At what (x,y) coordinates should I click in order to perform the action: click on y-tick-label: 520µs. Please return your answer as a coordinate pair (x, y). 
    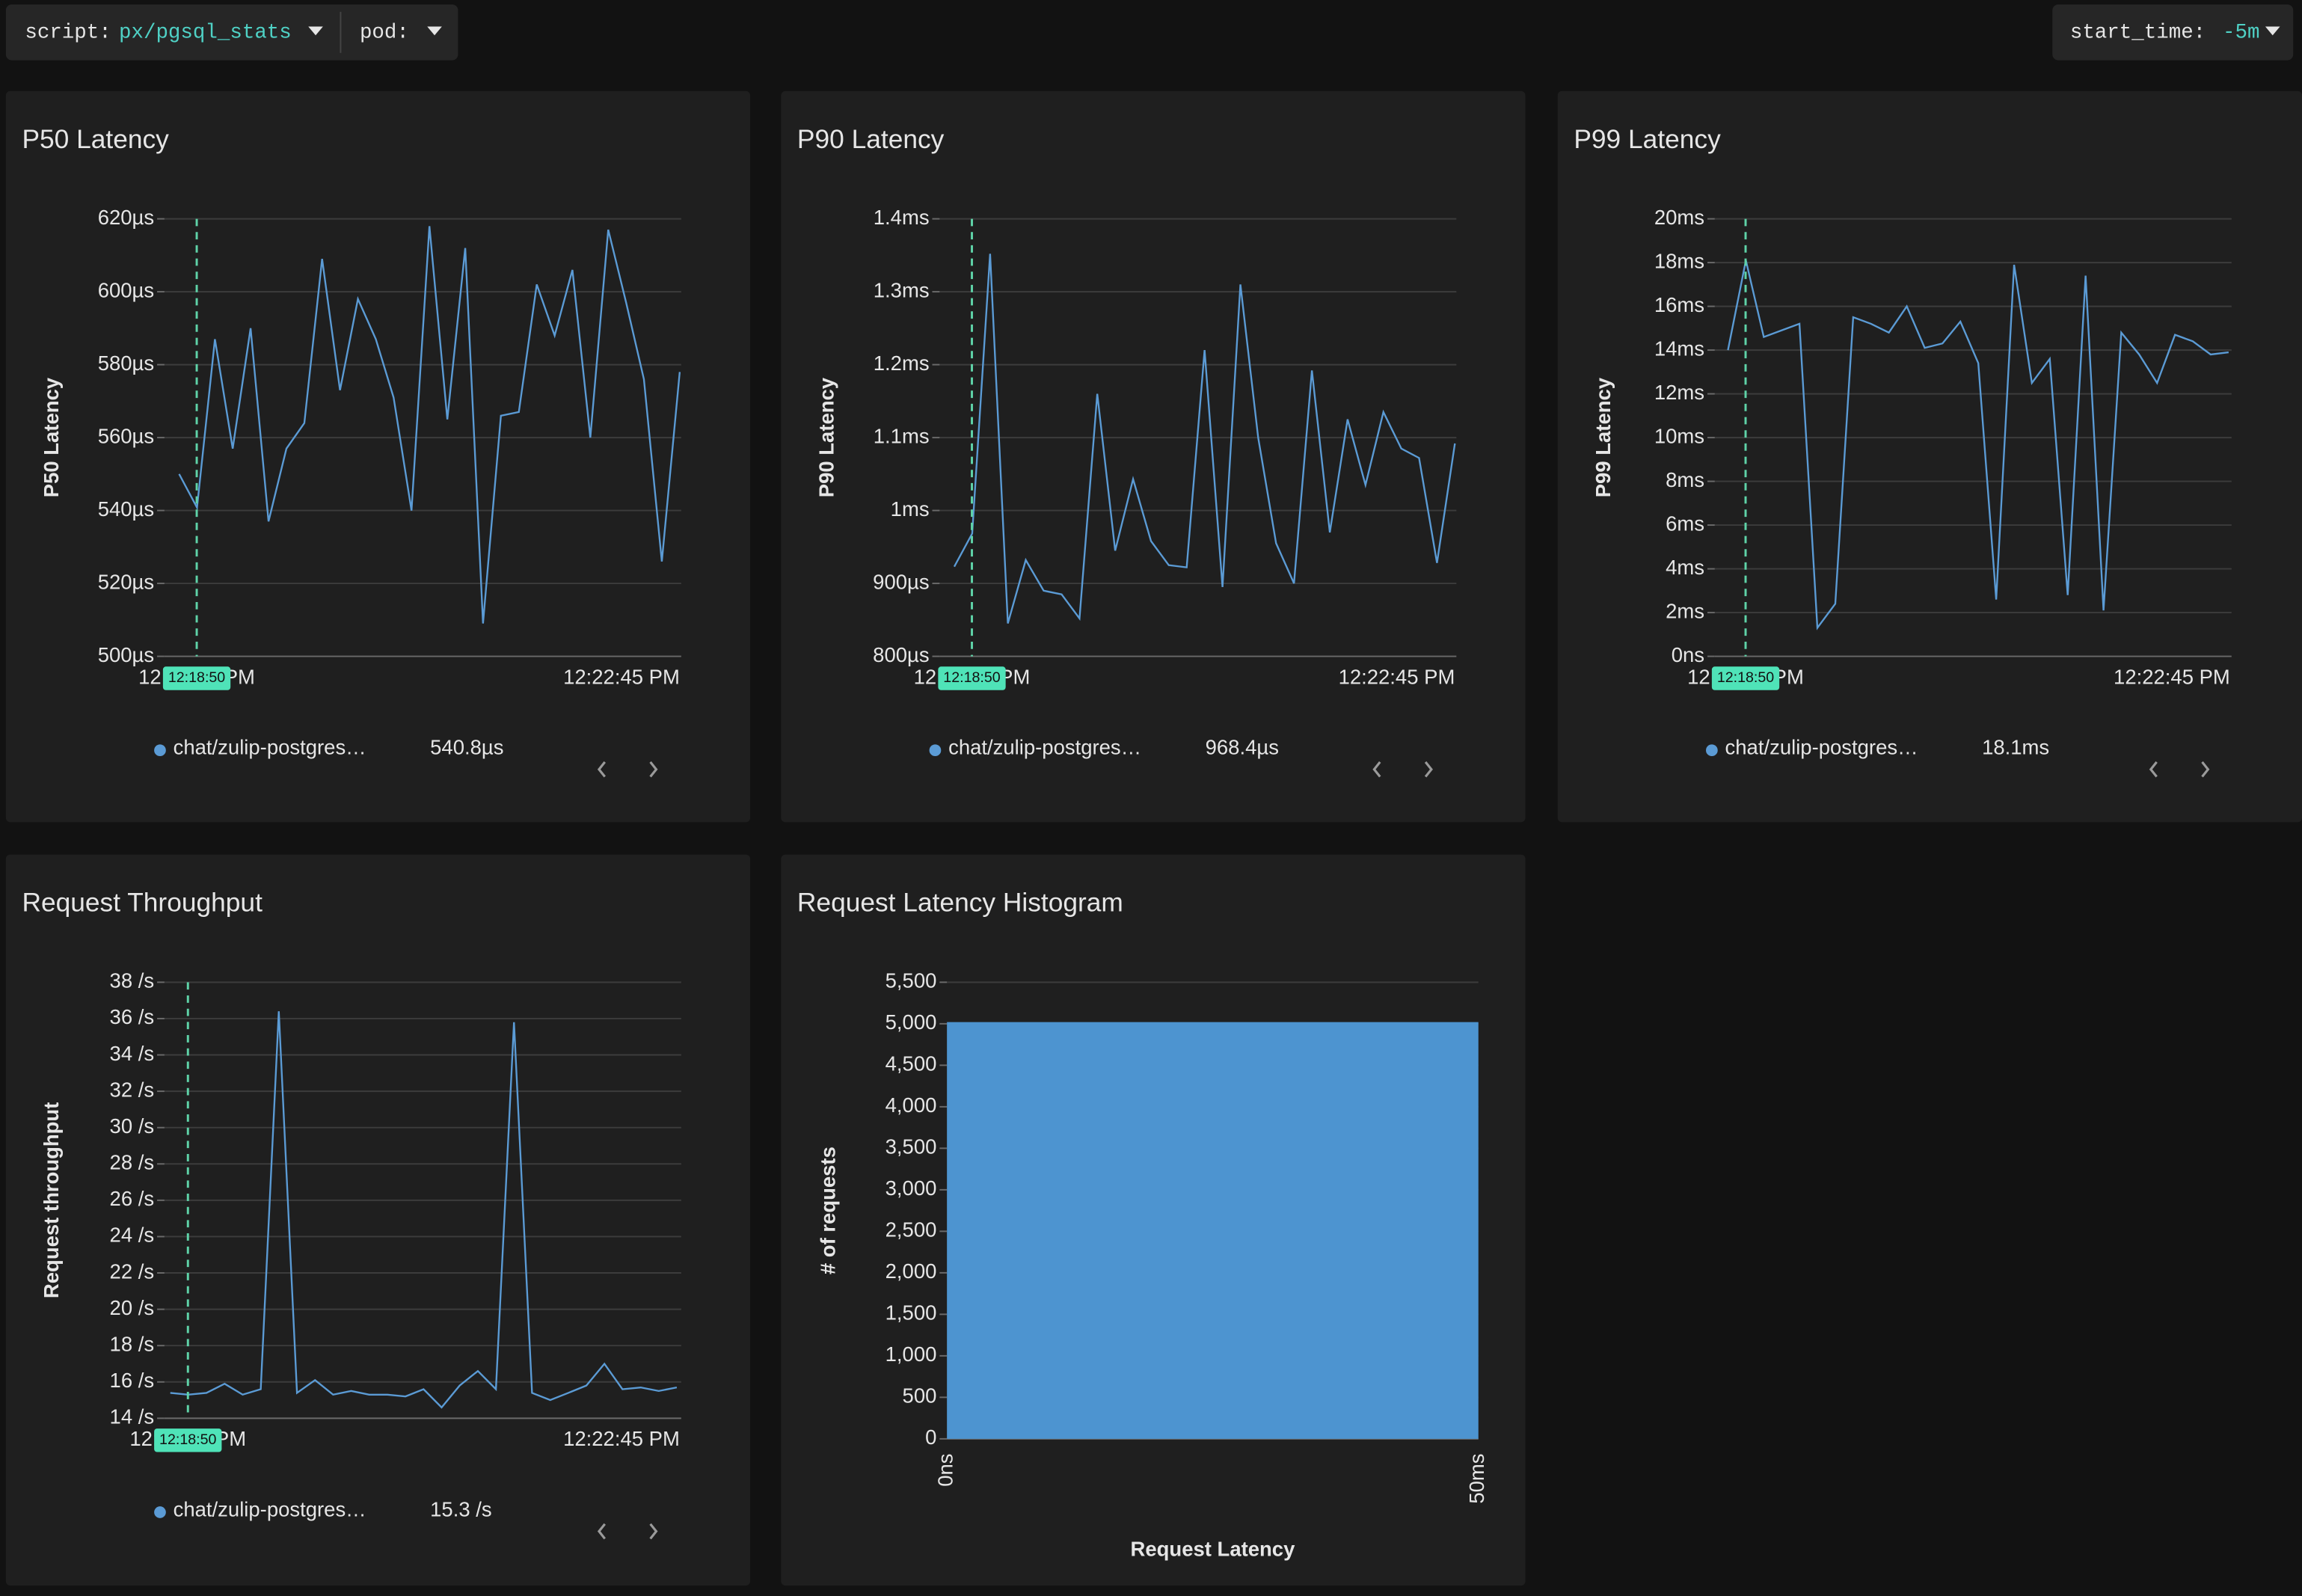
    Looking at the image, I should click on (126, 581).